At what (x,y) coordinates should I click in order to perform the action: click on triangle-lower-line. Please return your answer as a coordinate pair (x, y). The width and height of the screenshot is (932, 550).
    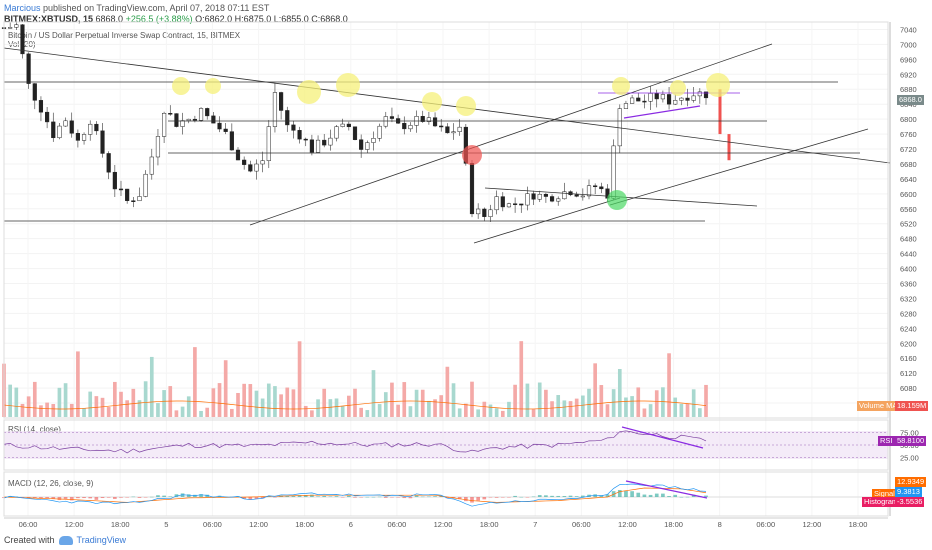
    Looking at the image, I should click on (547, 220).